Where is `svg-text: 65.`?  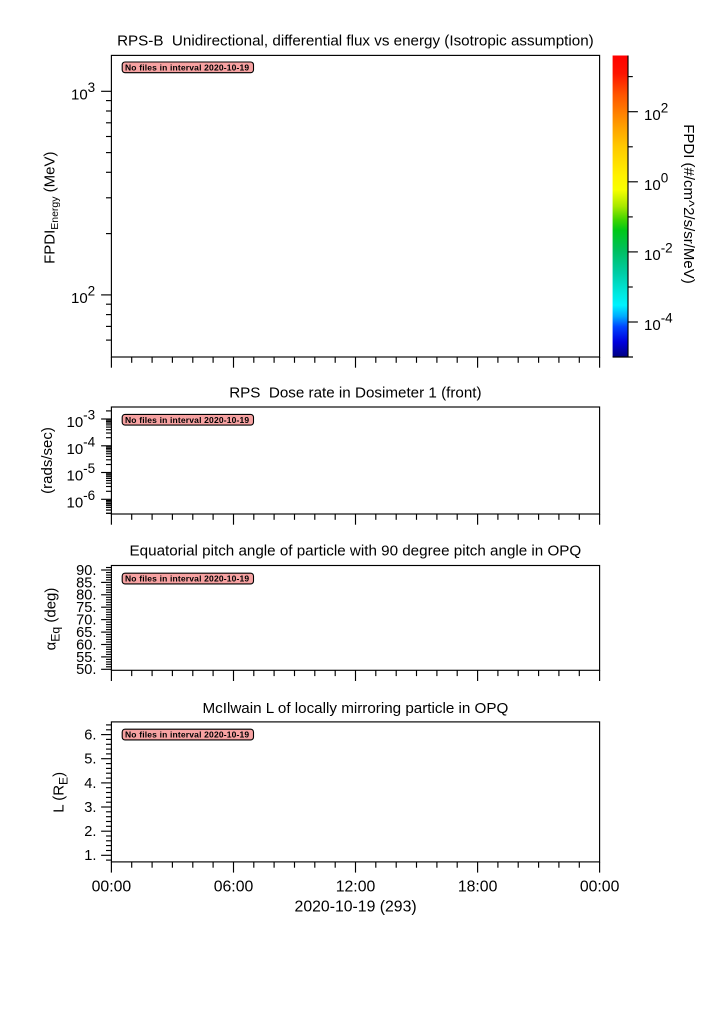 svg-text: 65. is located at coordinates (86, 633).